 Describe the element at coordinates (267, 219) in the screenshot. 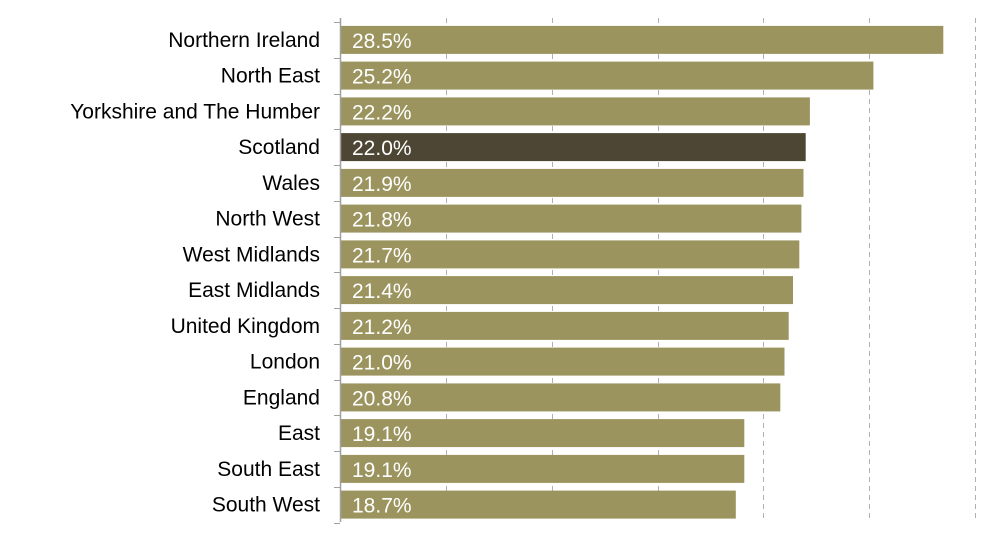

I see `category-label: North West` at that location.